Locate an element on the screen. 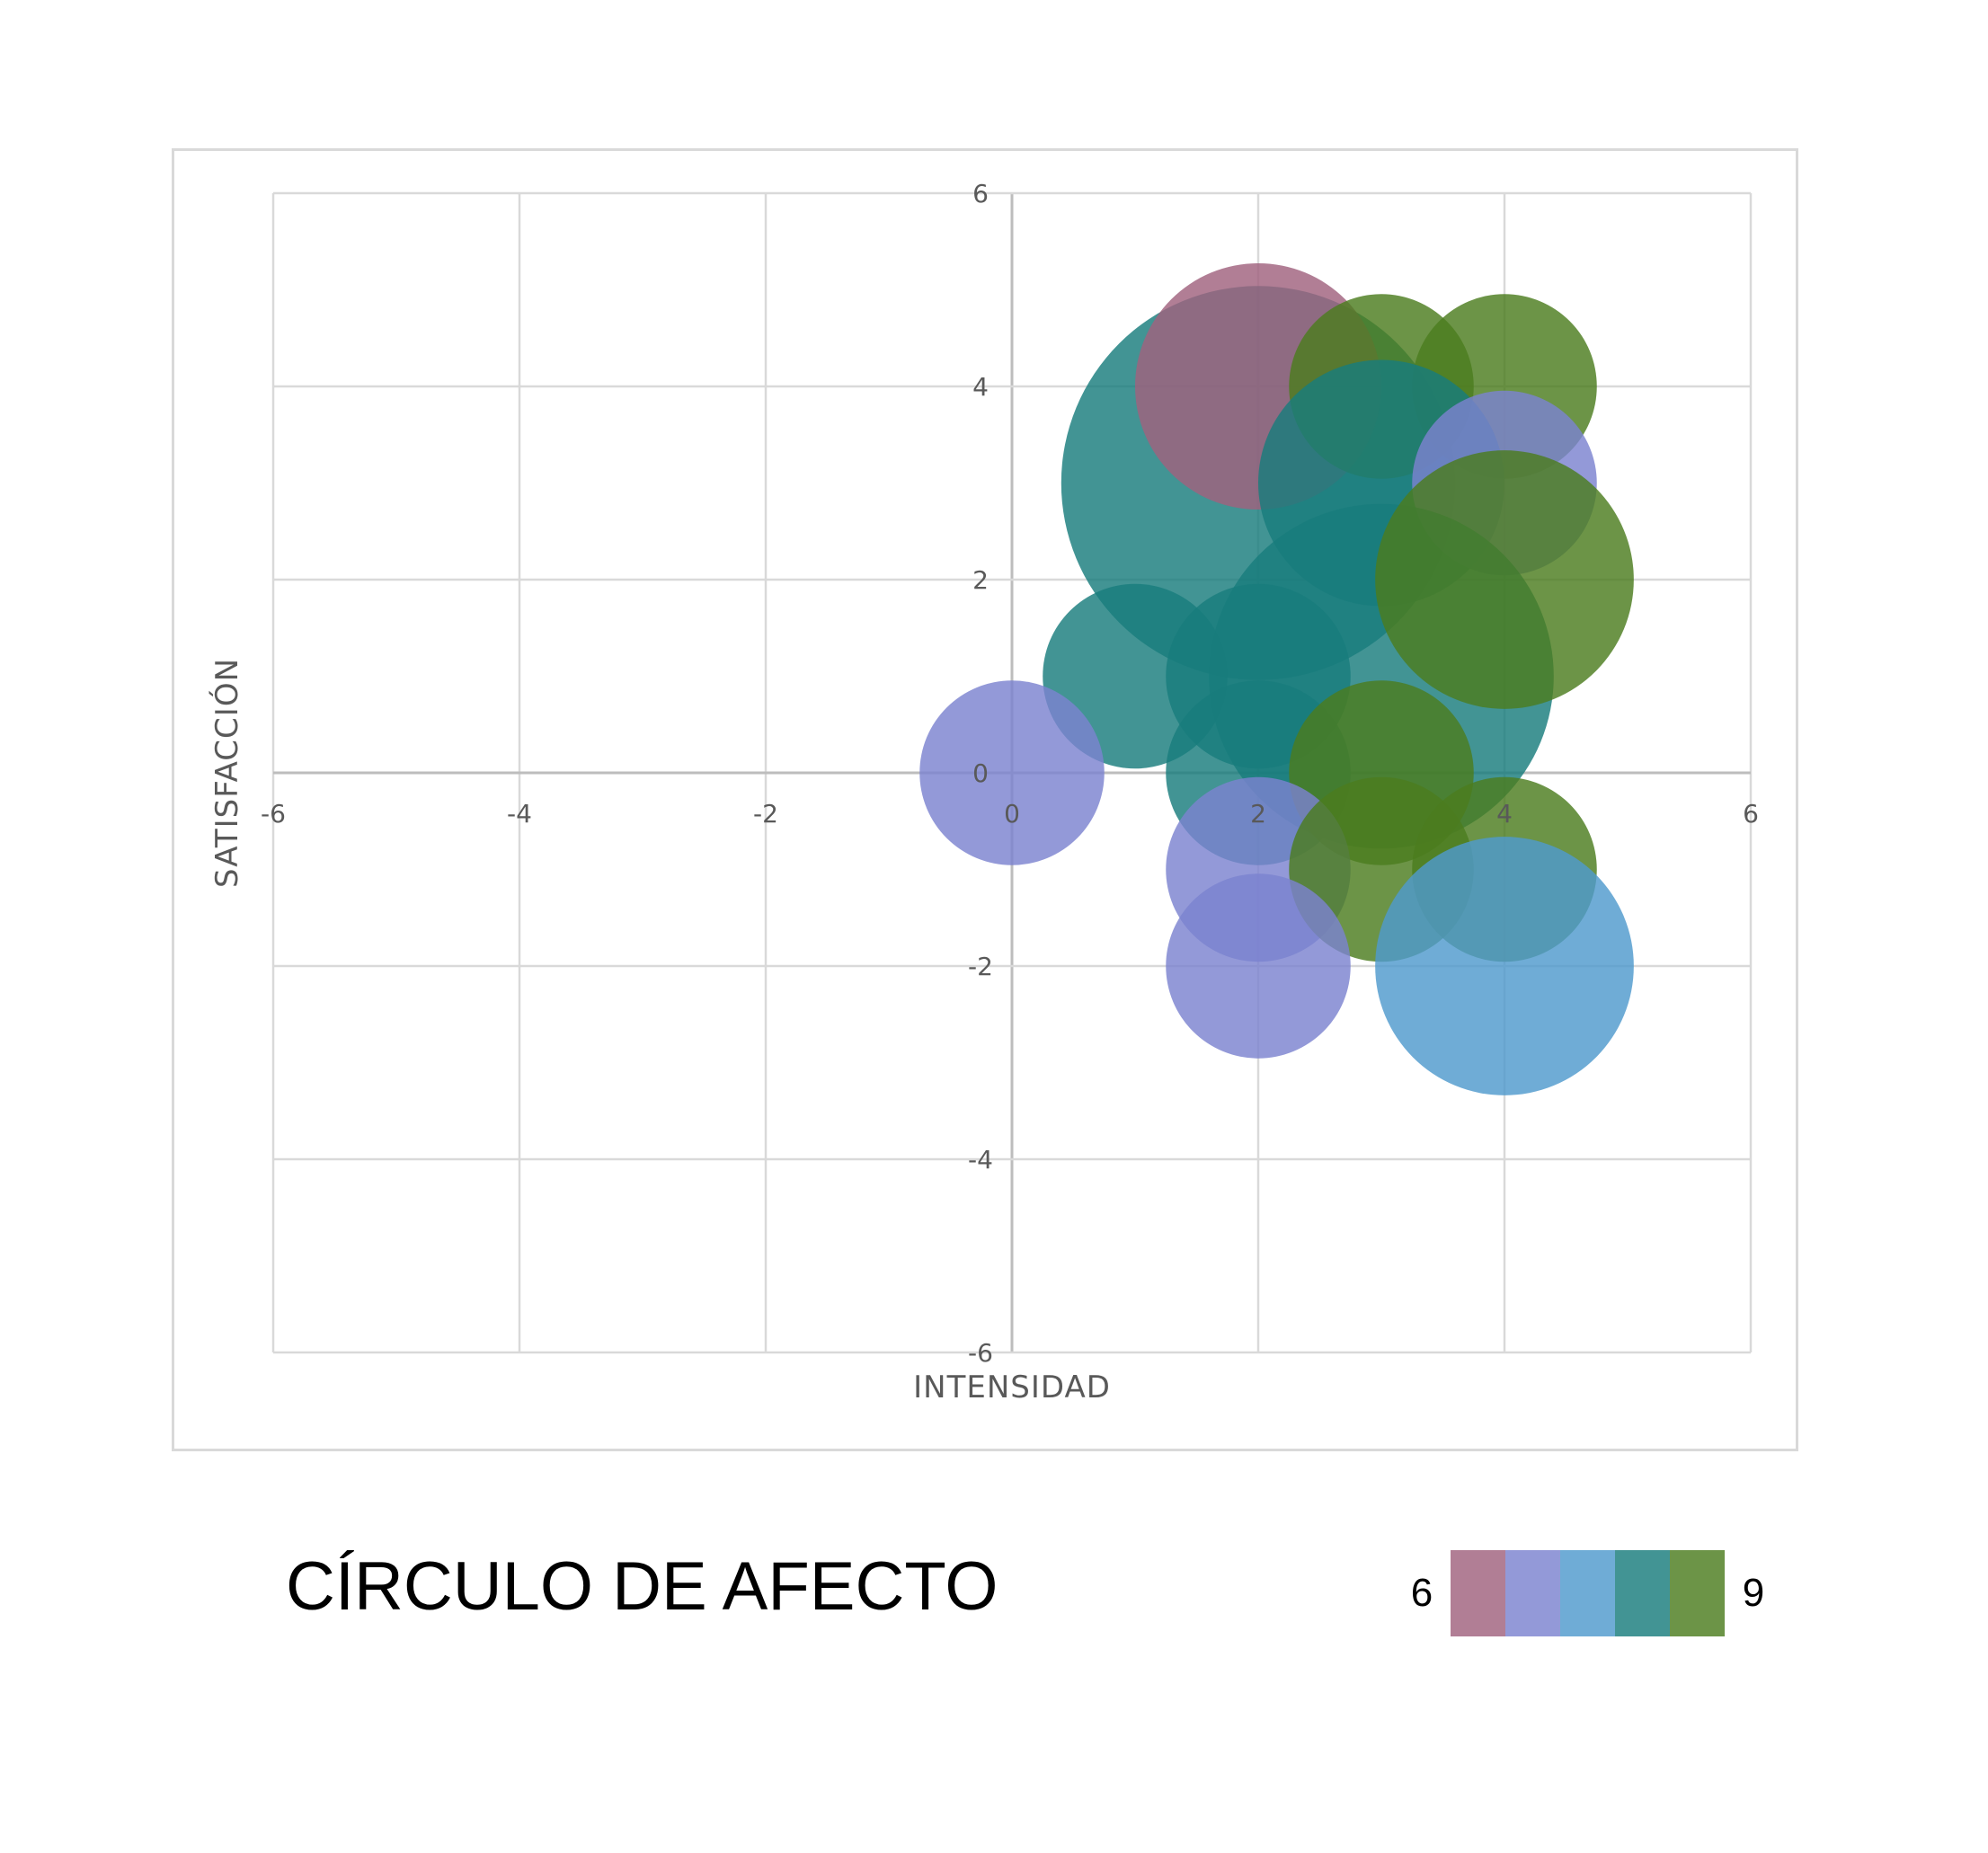 Image resolution: width=1988 pixels, height=1853 pixels. scale-swatches is located at coordinates (1588, 1593).